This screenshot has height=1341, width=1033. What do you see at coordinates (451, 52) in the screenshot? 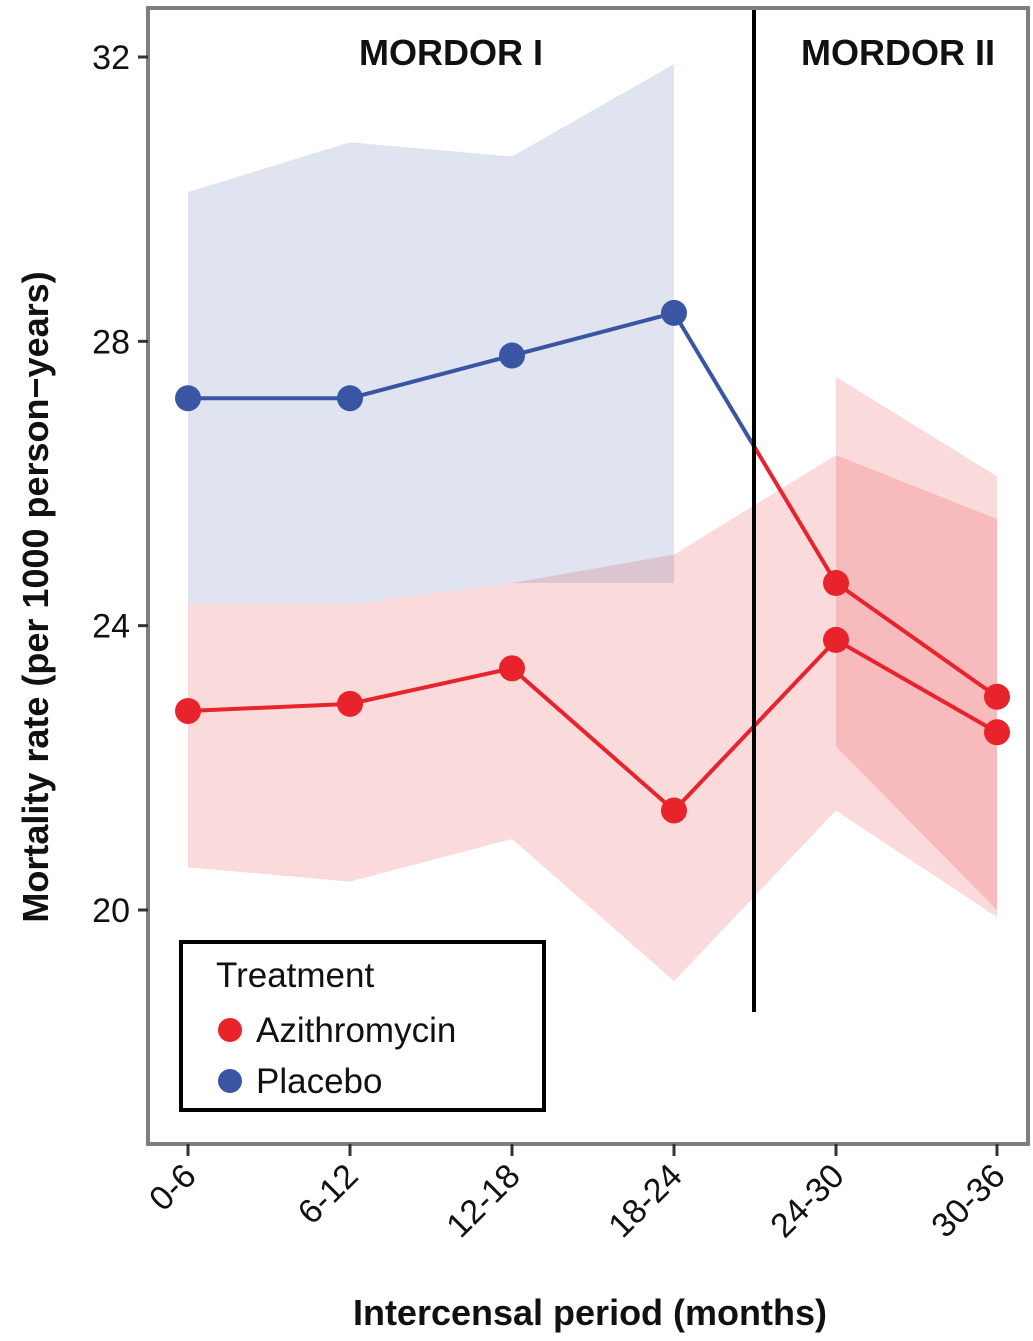
I see `panel-label-mordor-i: MORDOR I` at bounding box center [451, 52].